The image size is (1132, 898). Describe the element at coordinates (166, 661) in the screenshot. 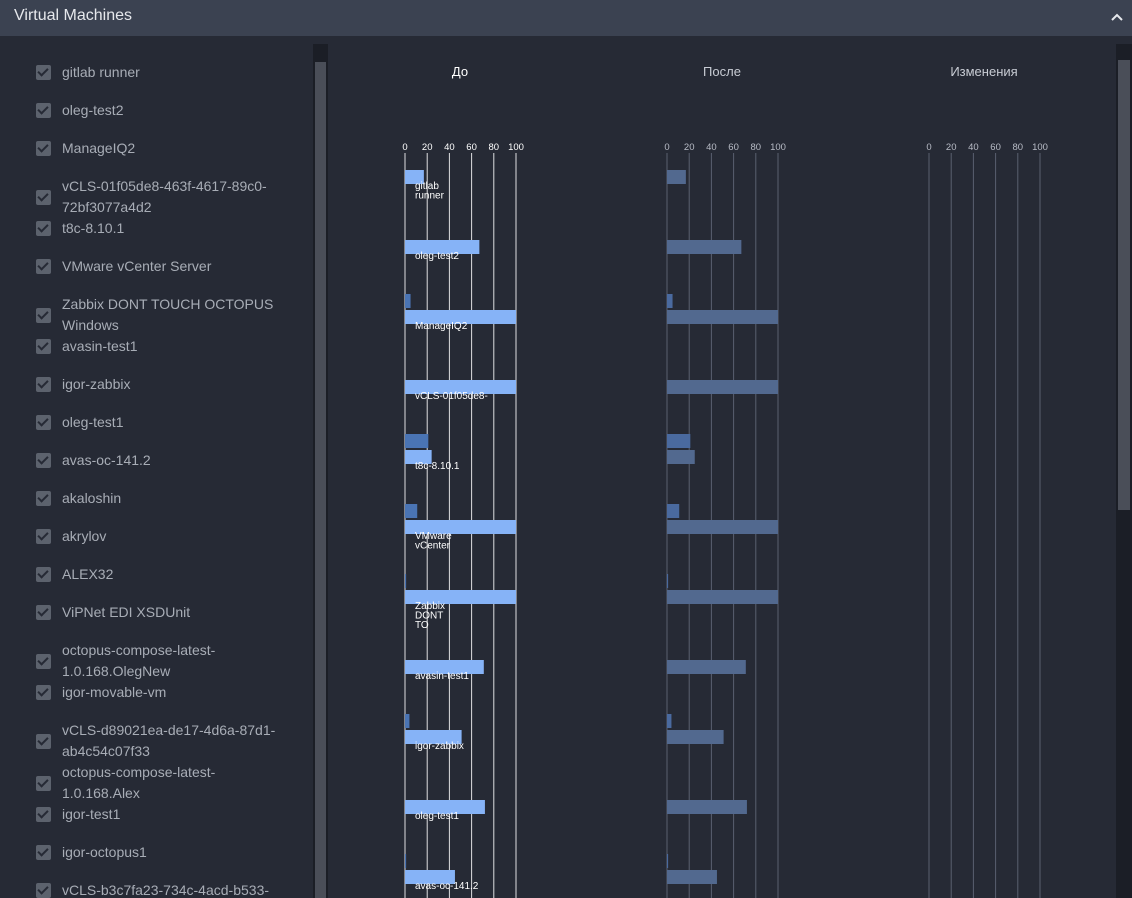

I see `vm-row: octopus-compose-latest-1.0.168.OlegNew` at that location.